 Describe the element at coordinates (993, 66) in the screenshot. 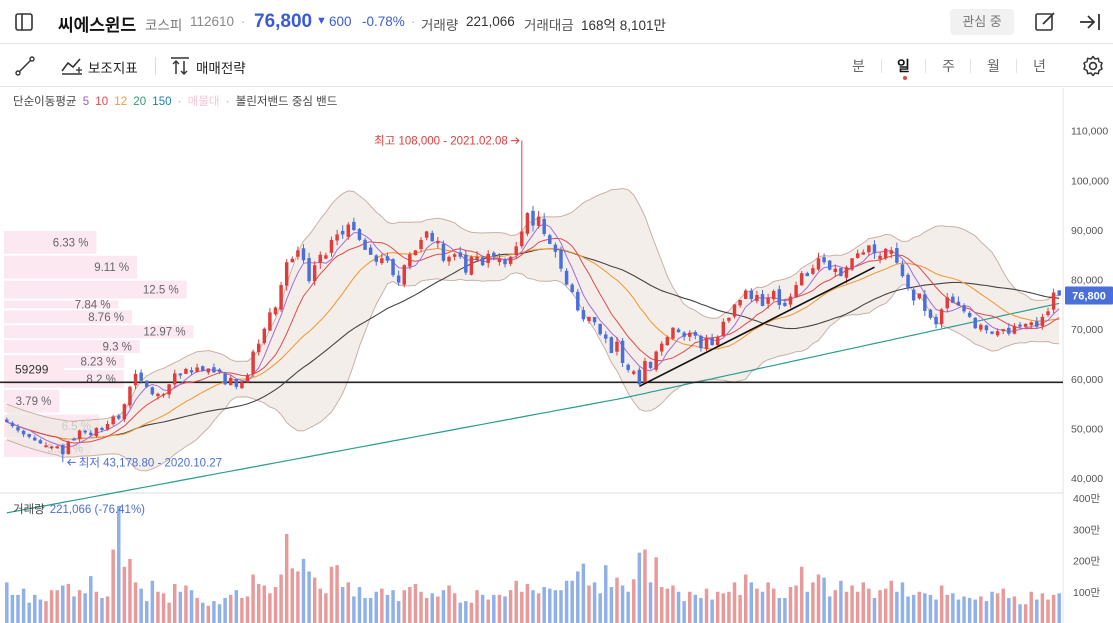

I see `period-tab-month: 월` at that location.